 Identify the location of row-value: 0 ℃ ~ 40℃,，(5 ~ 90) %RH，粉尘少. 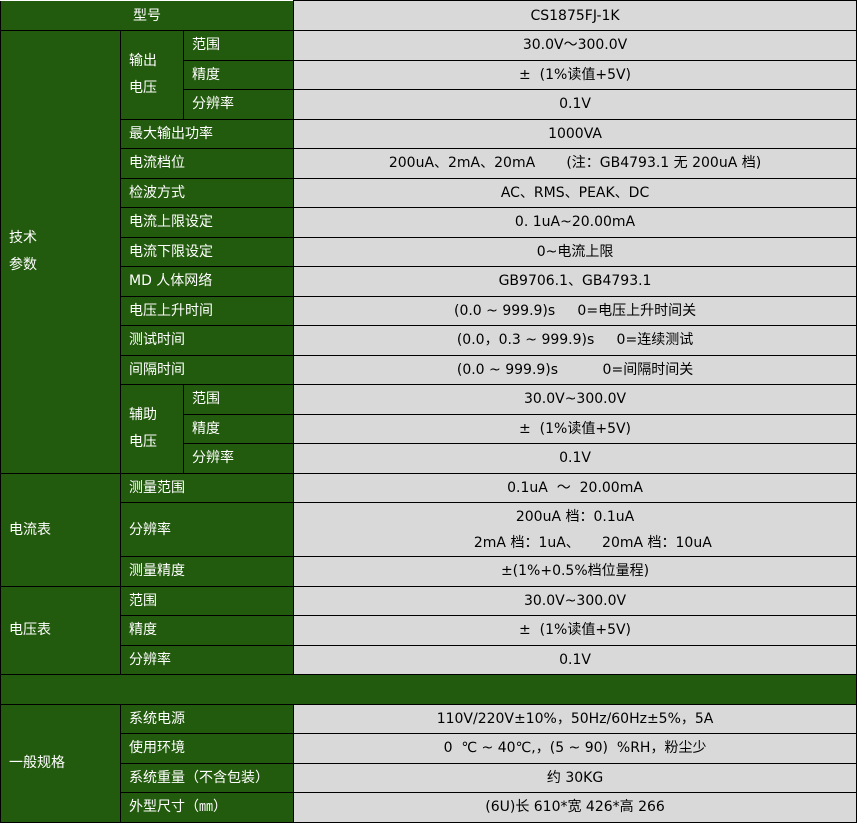
(575, 748).